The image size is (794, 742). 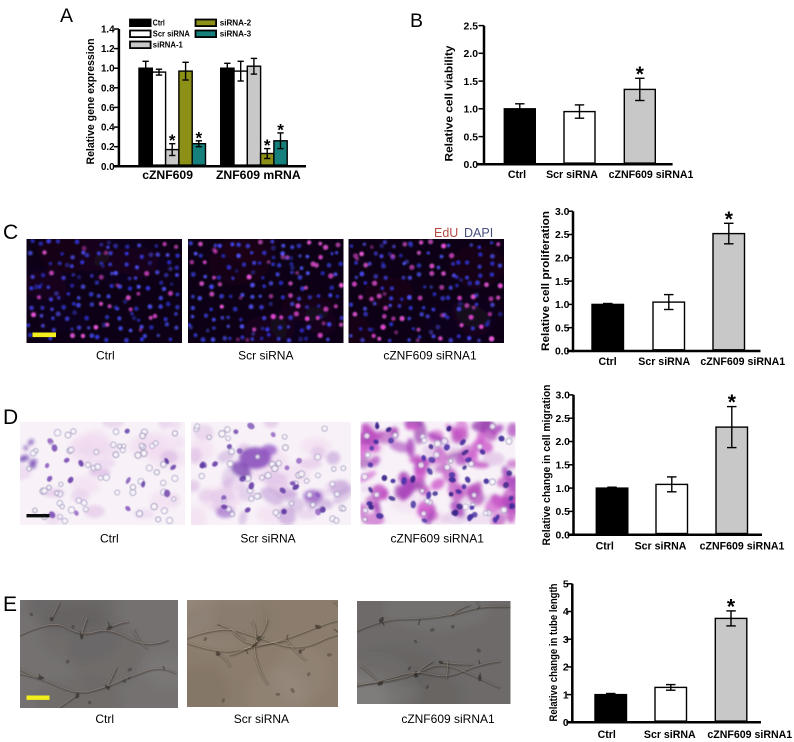 I want to click on svg-text: siRNA-2, so click(x=236, y=23).